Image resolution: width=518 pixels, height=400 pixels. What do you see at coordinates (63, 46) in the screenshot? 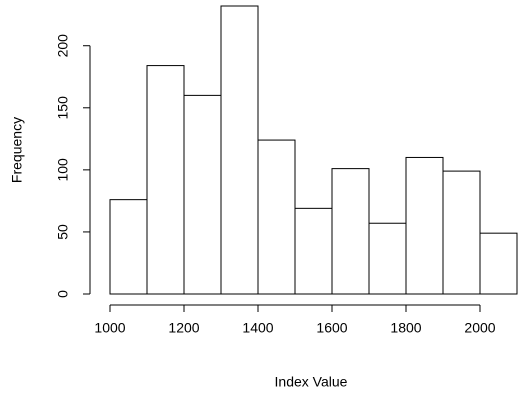
I see `y-tick-label: 200` at bounding box center [63, 46].